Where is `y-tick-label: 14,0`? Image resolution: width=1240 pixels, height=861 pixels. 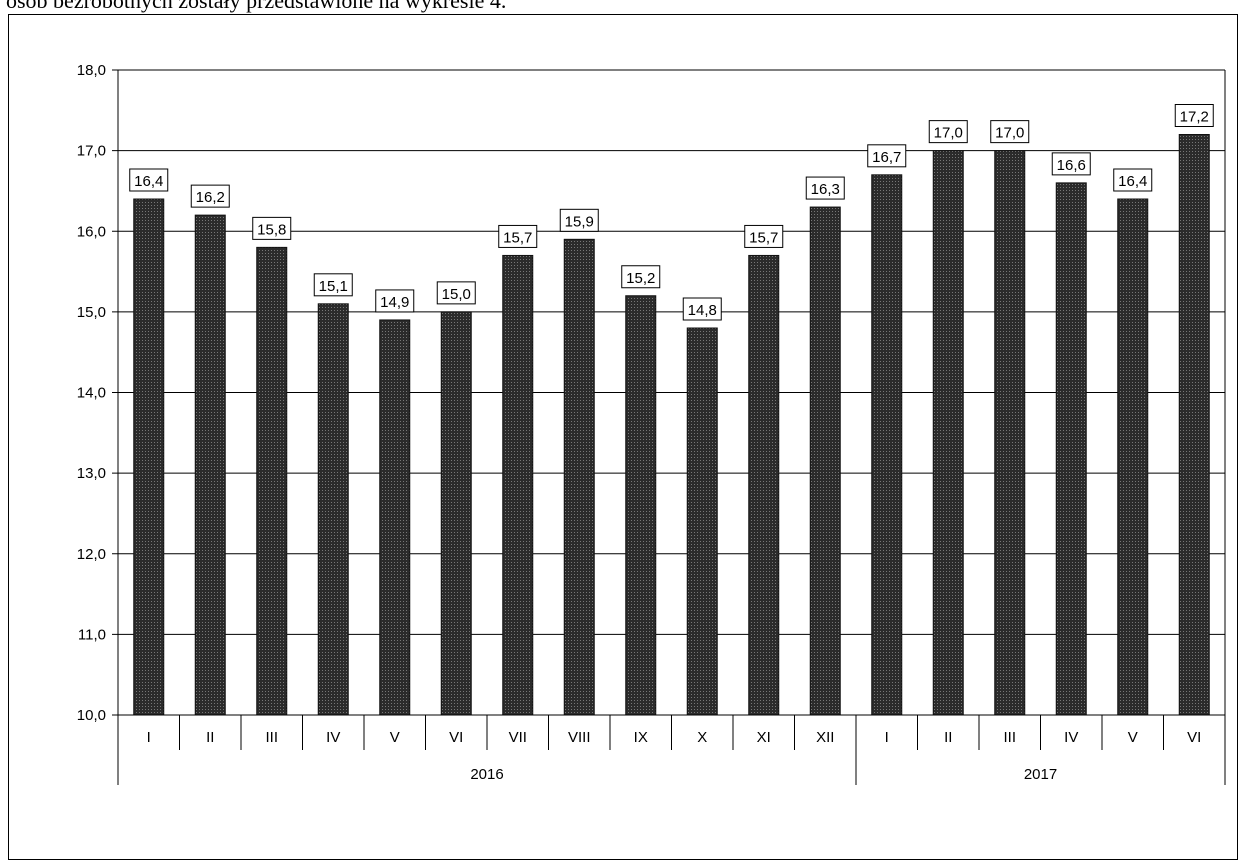 y-tick-label: 14,0 is located at coordinates (91, 393).